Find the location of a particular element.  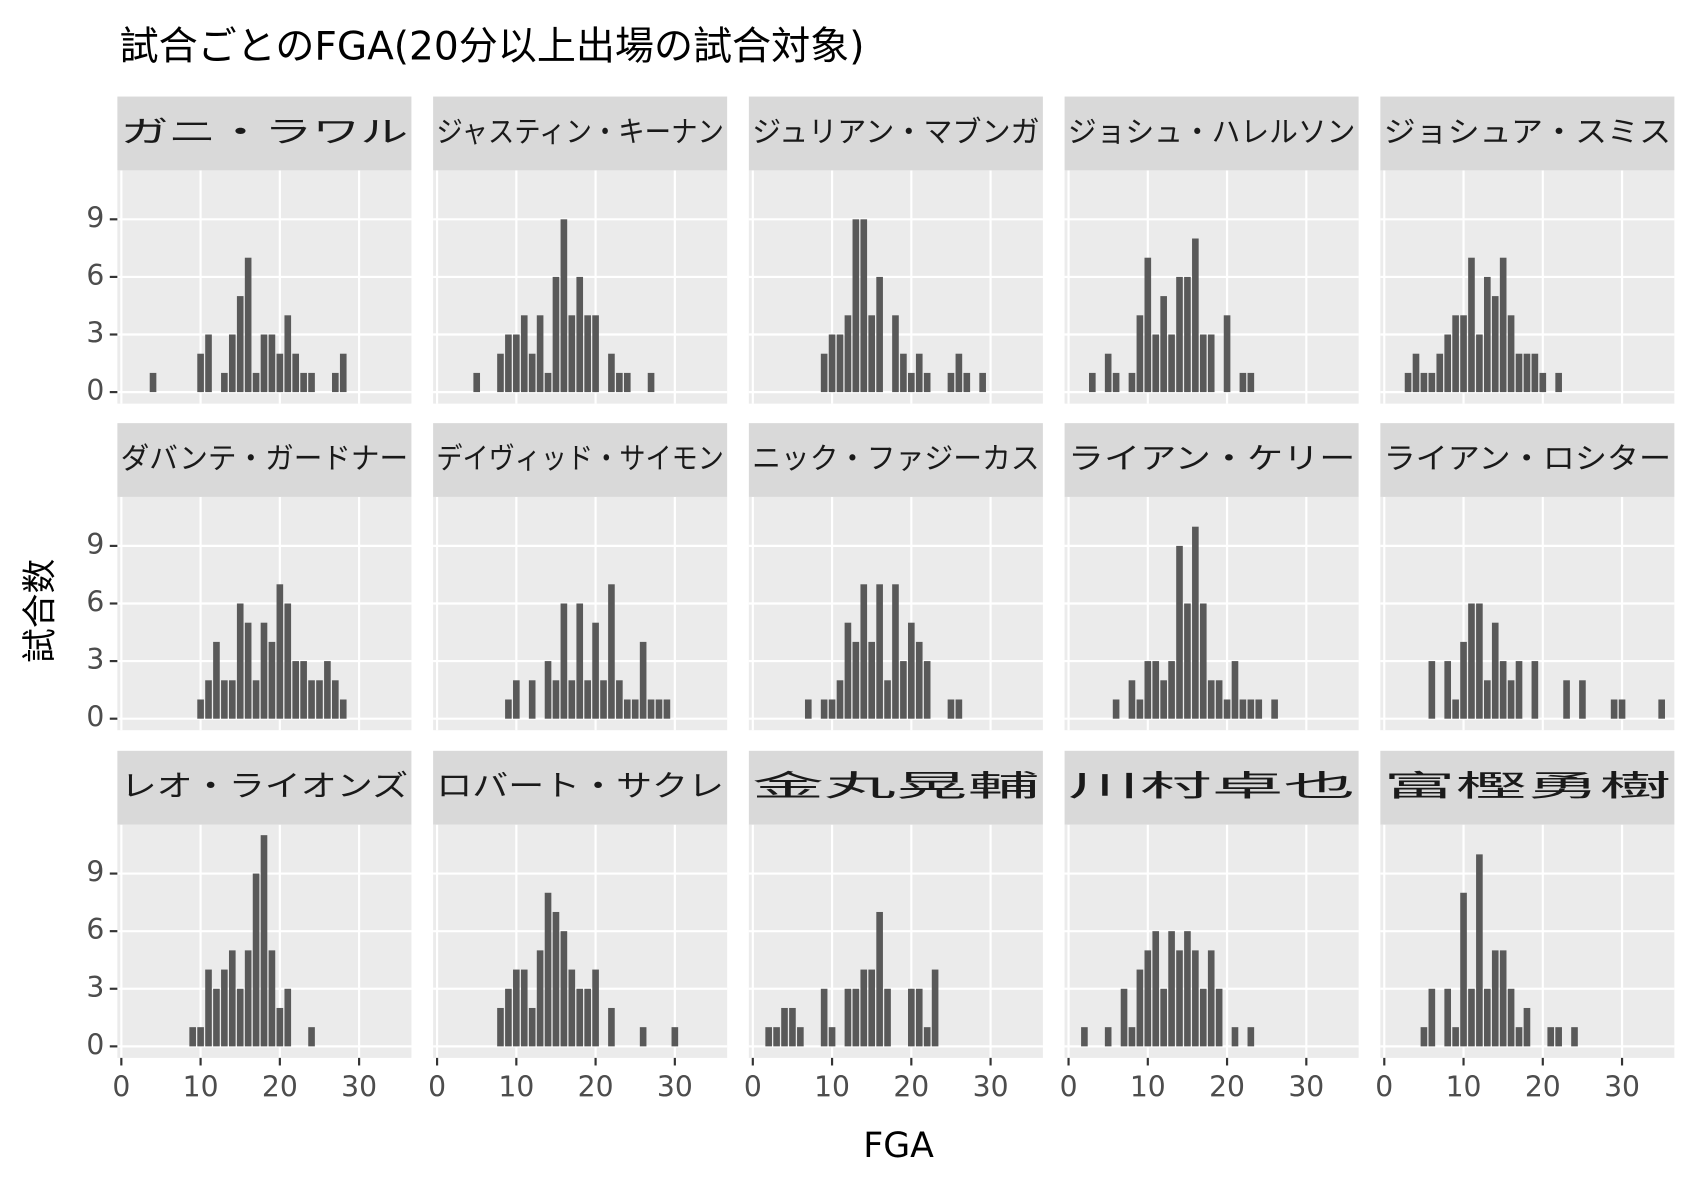

chart-title: 試合ごとのFGA(20分以上出場の試合対象) is located at coordinates (492, 46).